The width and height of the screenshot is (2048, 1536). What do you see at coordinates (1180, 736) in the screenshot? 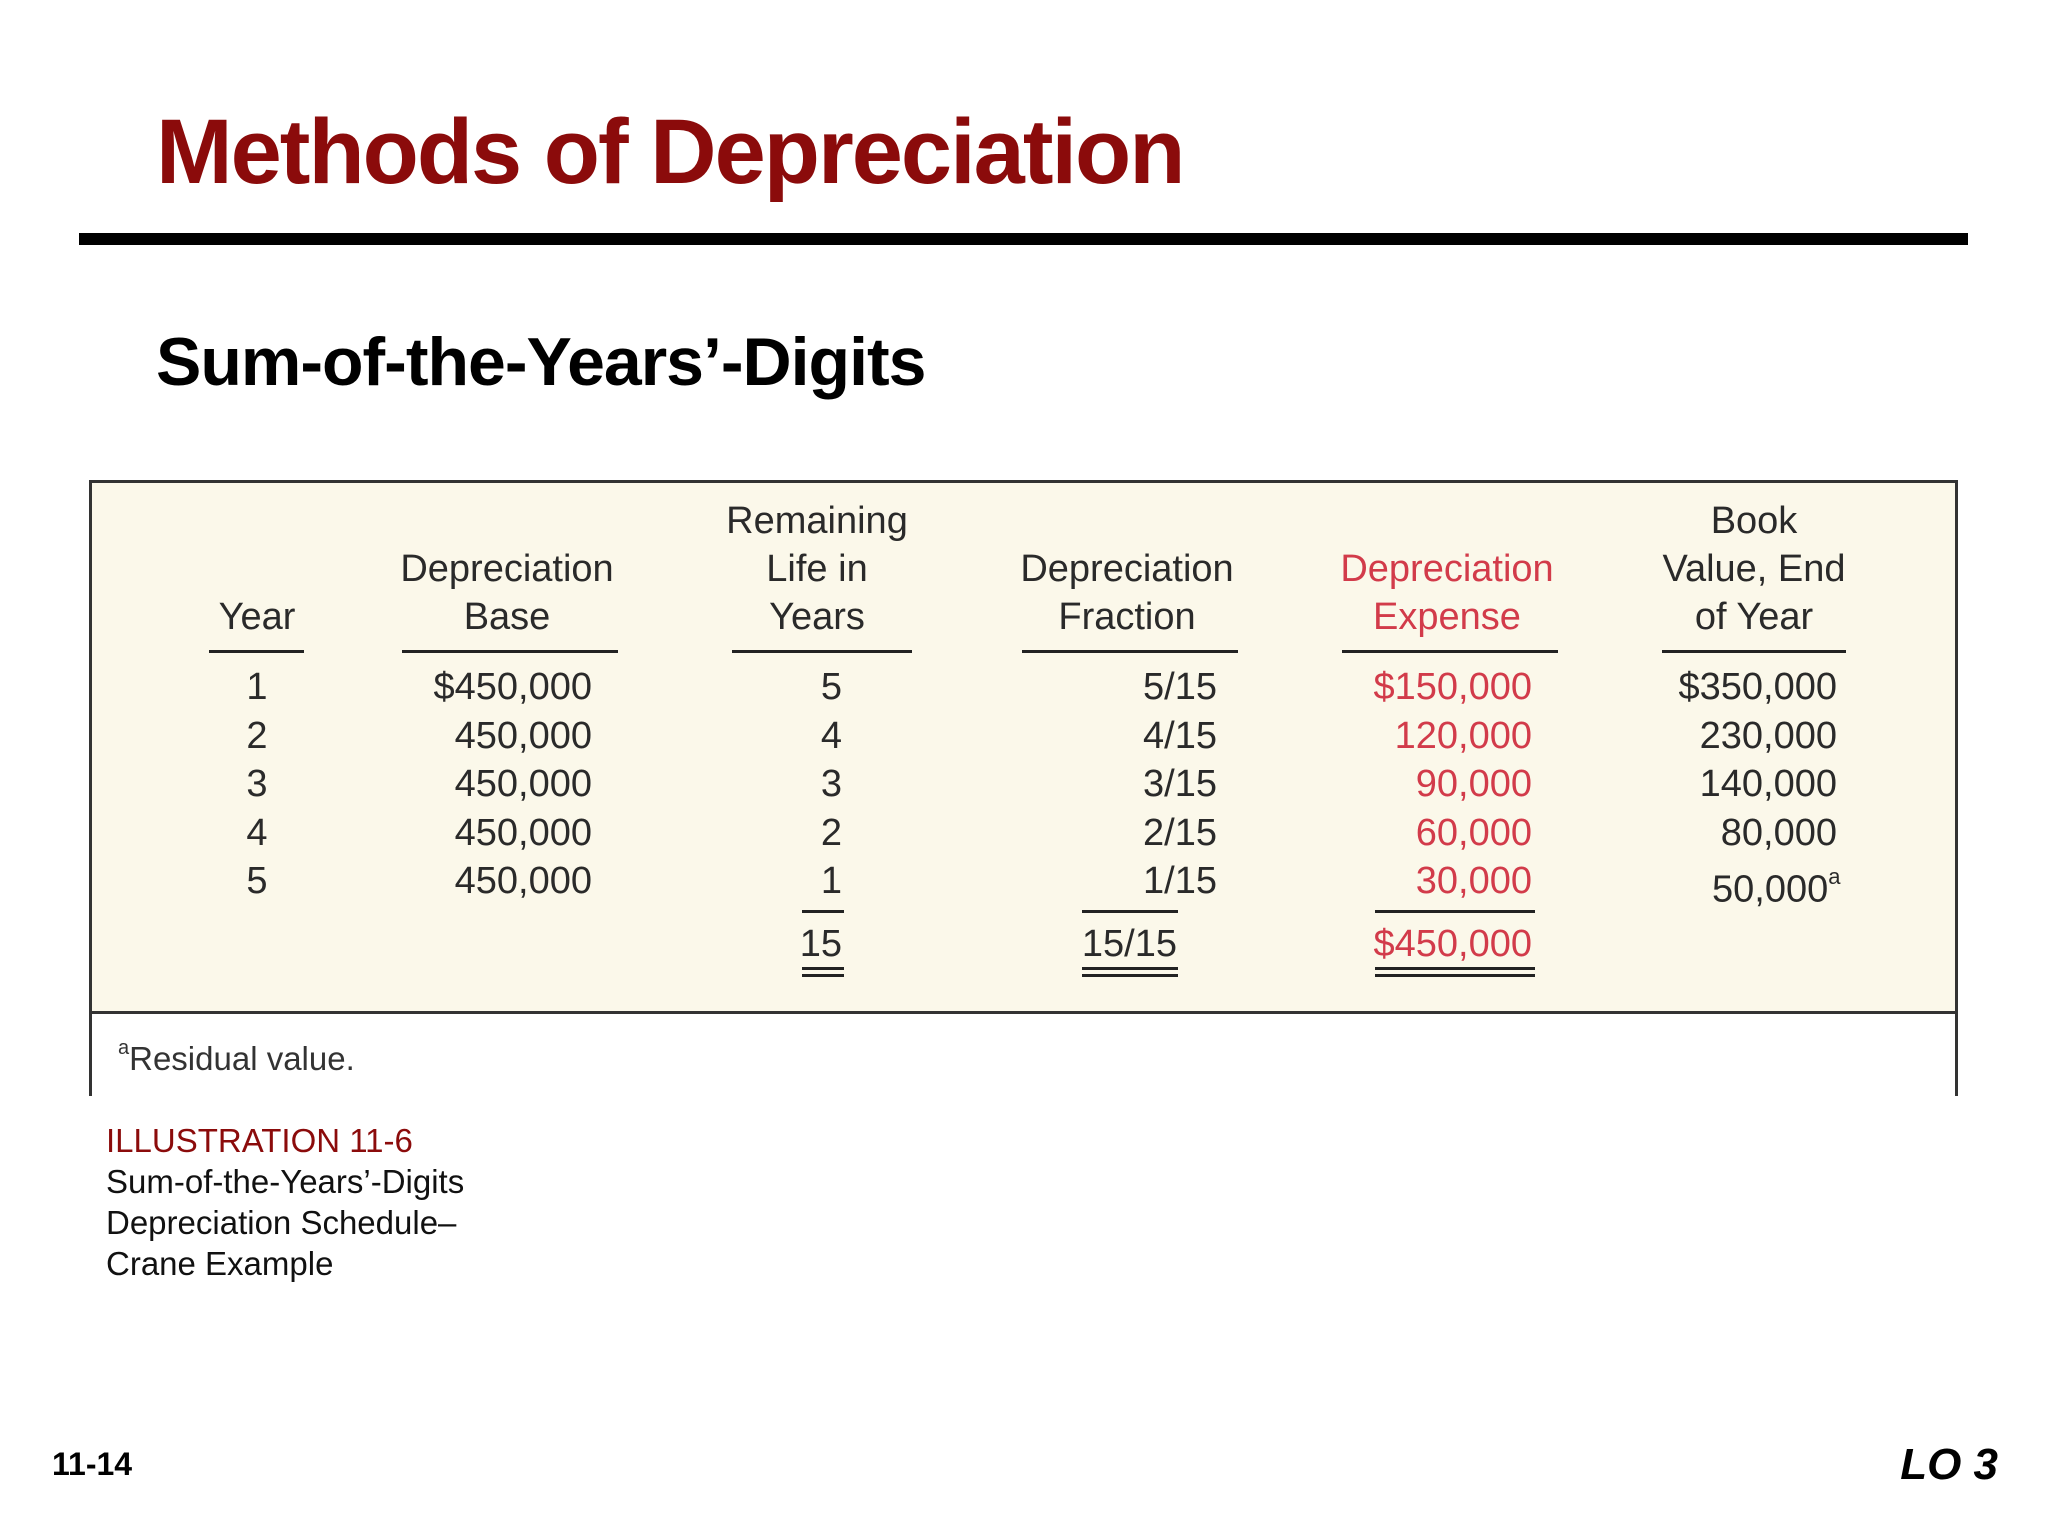
I see `cell-fraction: 4/15` at bounding box center [1180, 736].